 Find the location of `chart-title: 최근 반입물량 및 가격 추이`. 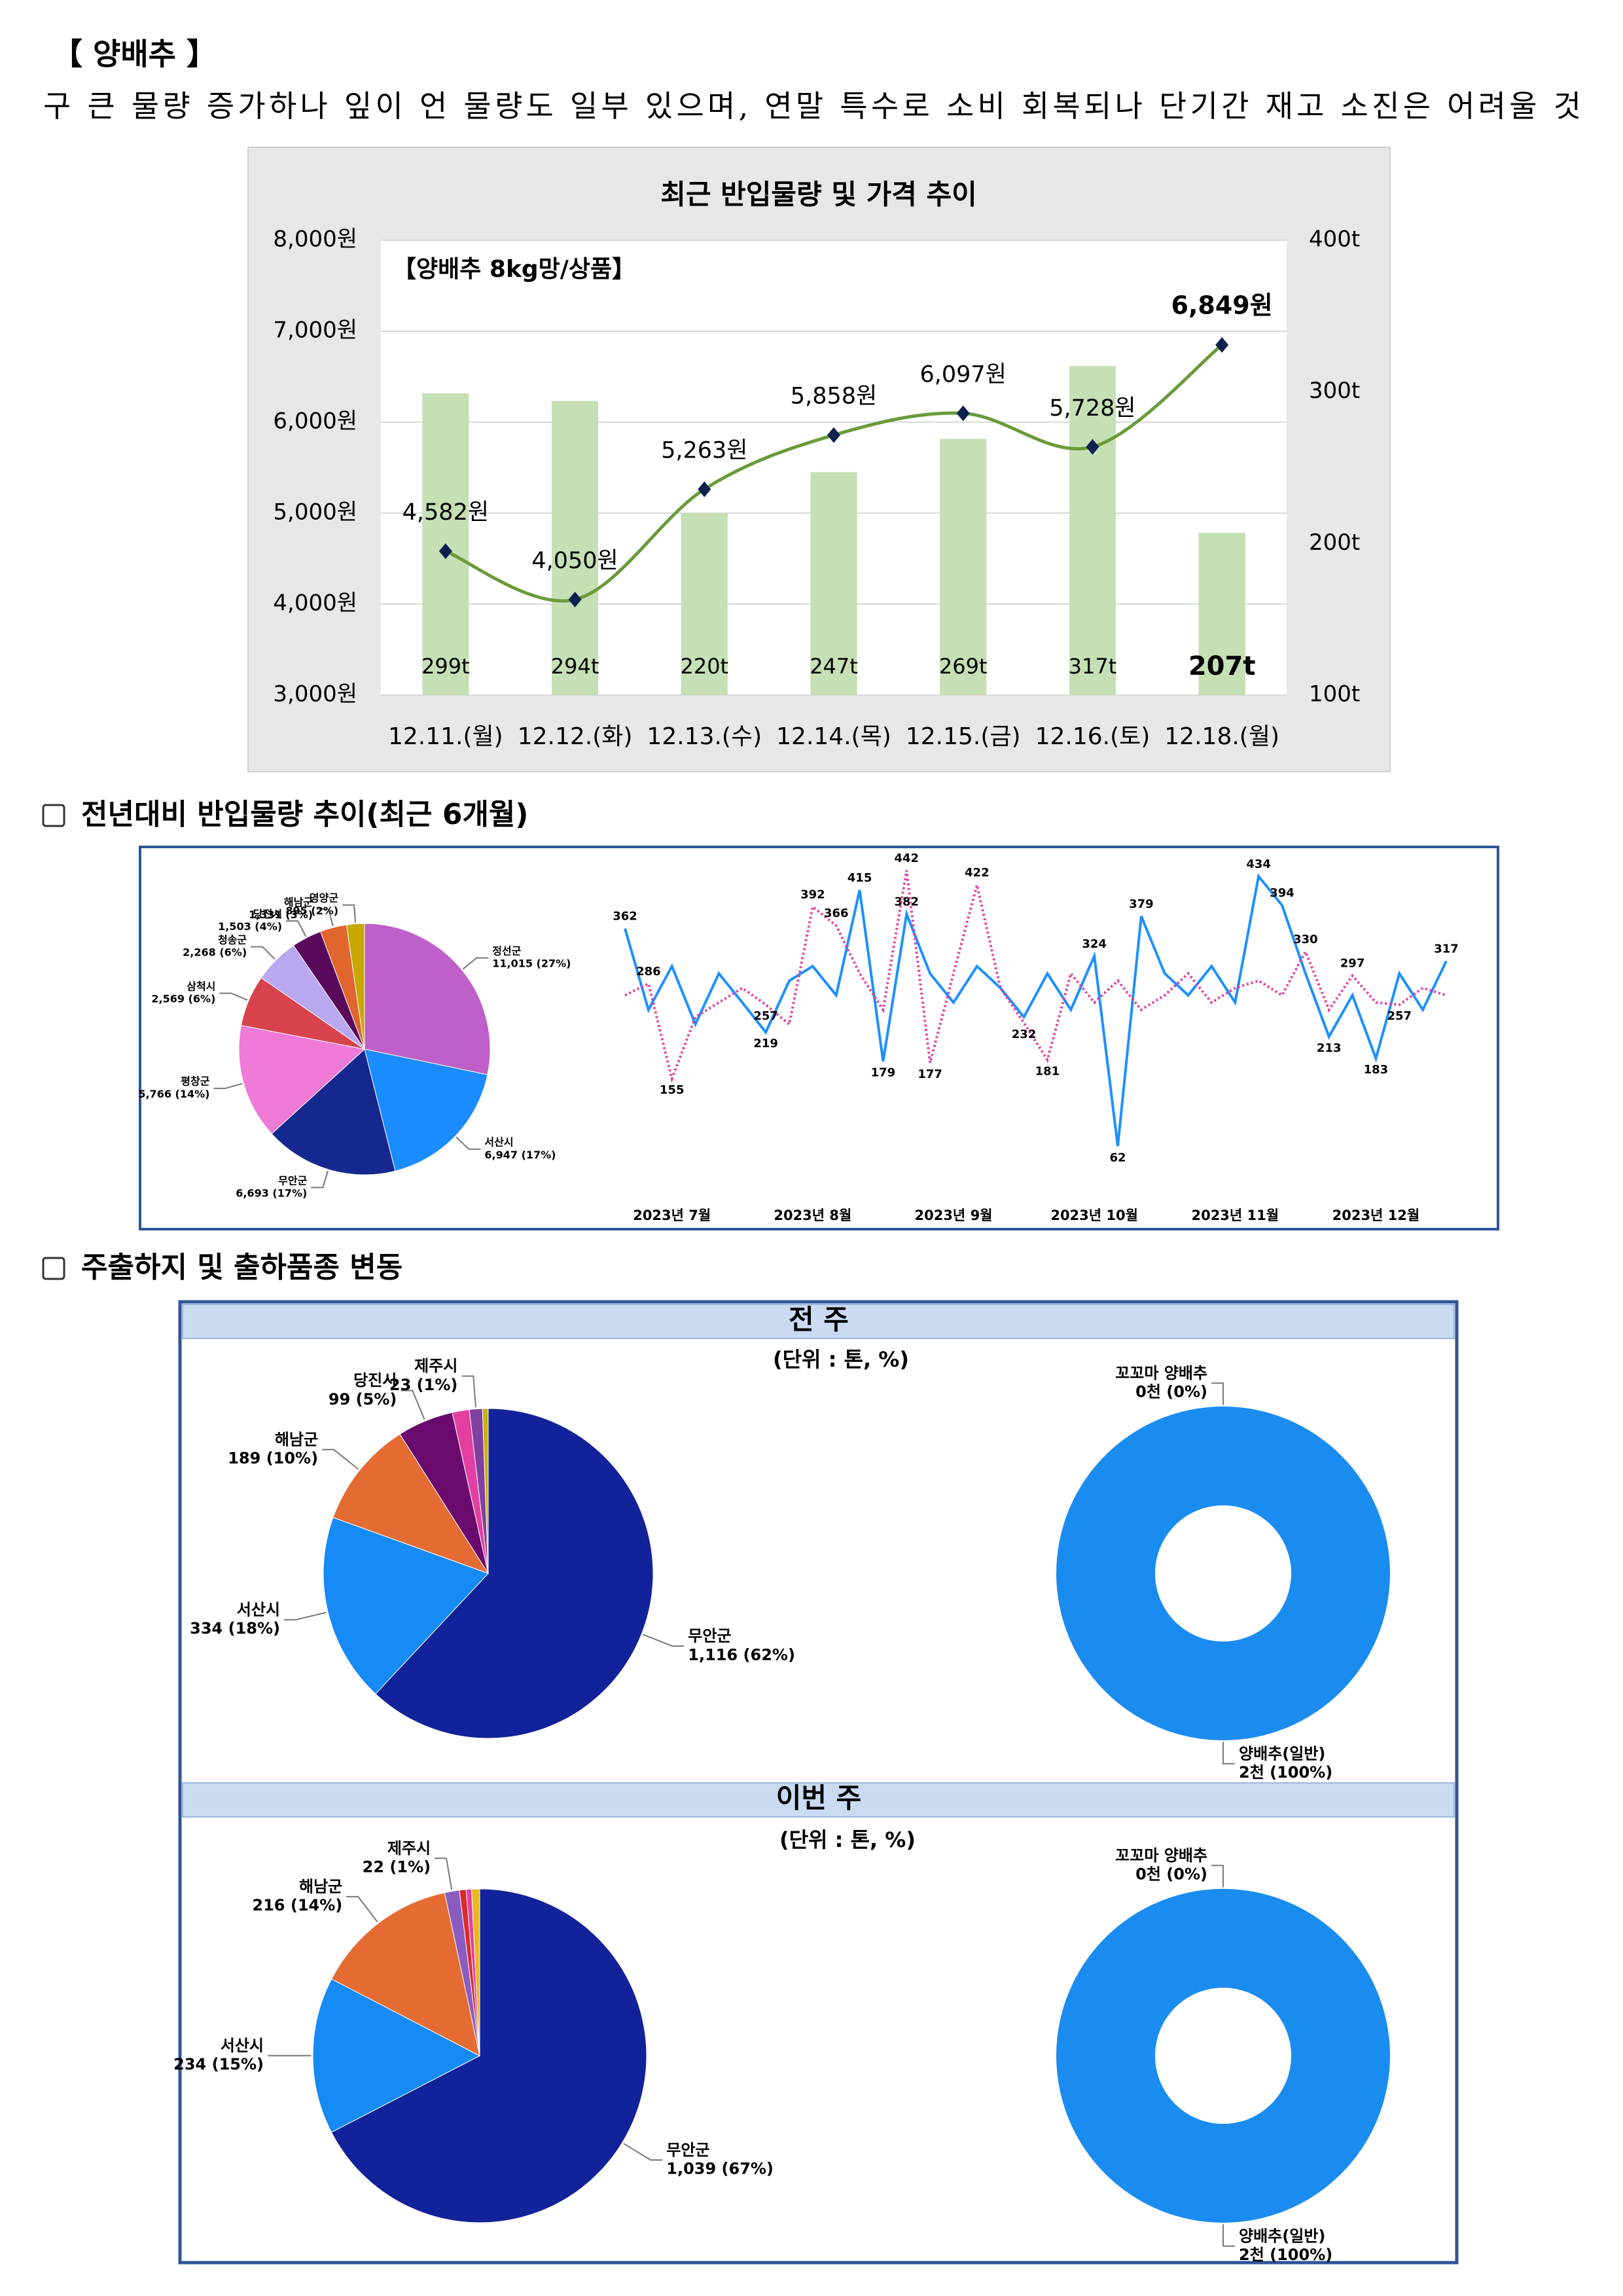

chart-title: 최근 반입물량 및 가격 추이 is located at coordinates (818, 195).